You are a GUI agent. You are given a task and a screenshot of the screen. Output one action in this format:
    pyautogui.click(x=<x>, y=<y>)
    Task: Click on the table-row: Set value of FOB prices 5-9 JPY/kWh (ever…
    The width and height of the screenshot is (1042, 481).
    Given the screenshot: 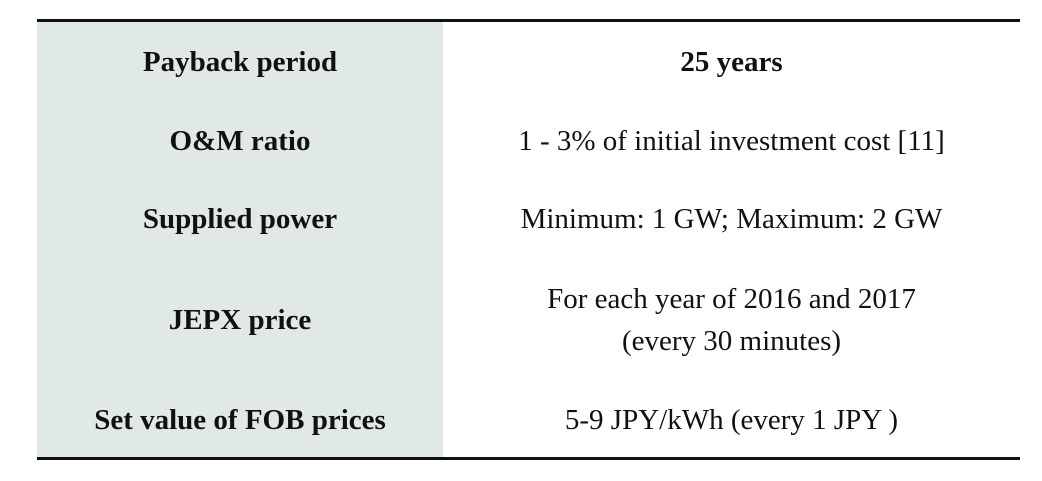 What is the action you would take?
    pyautogui.click(x=528, y=420)
    